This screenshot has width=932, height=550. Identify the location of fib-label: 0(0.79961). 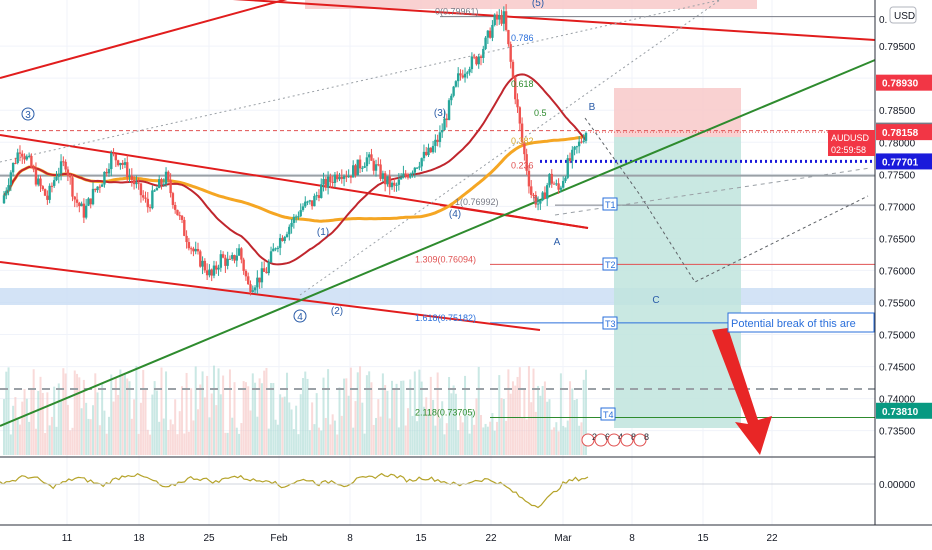
(457, 12).